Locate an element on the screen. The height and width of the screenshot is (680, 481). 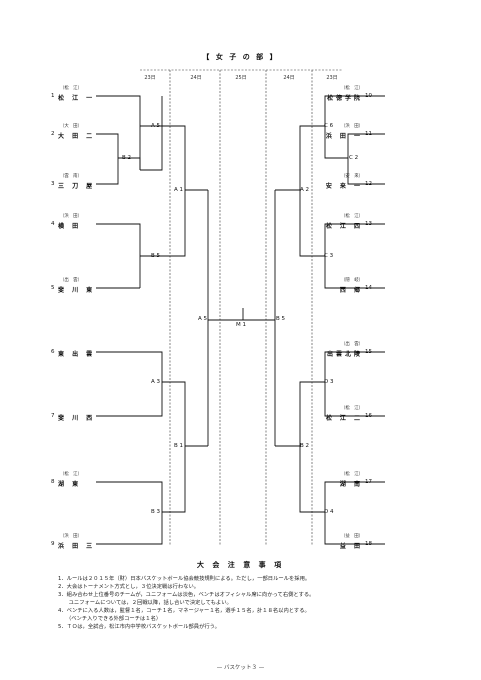
left-team-7: 7 斐 川 西 is located at coordinates (73, 417).